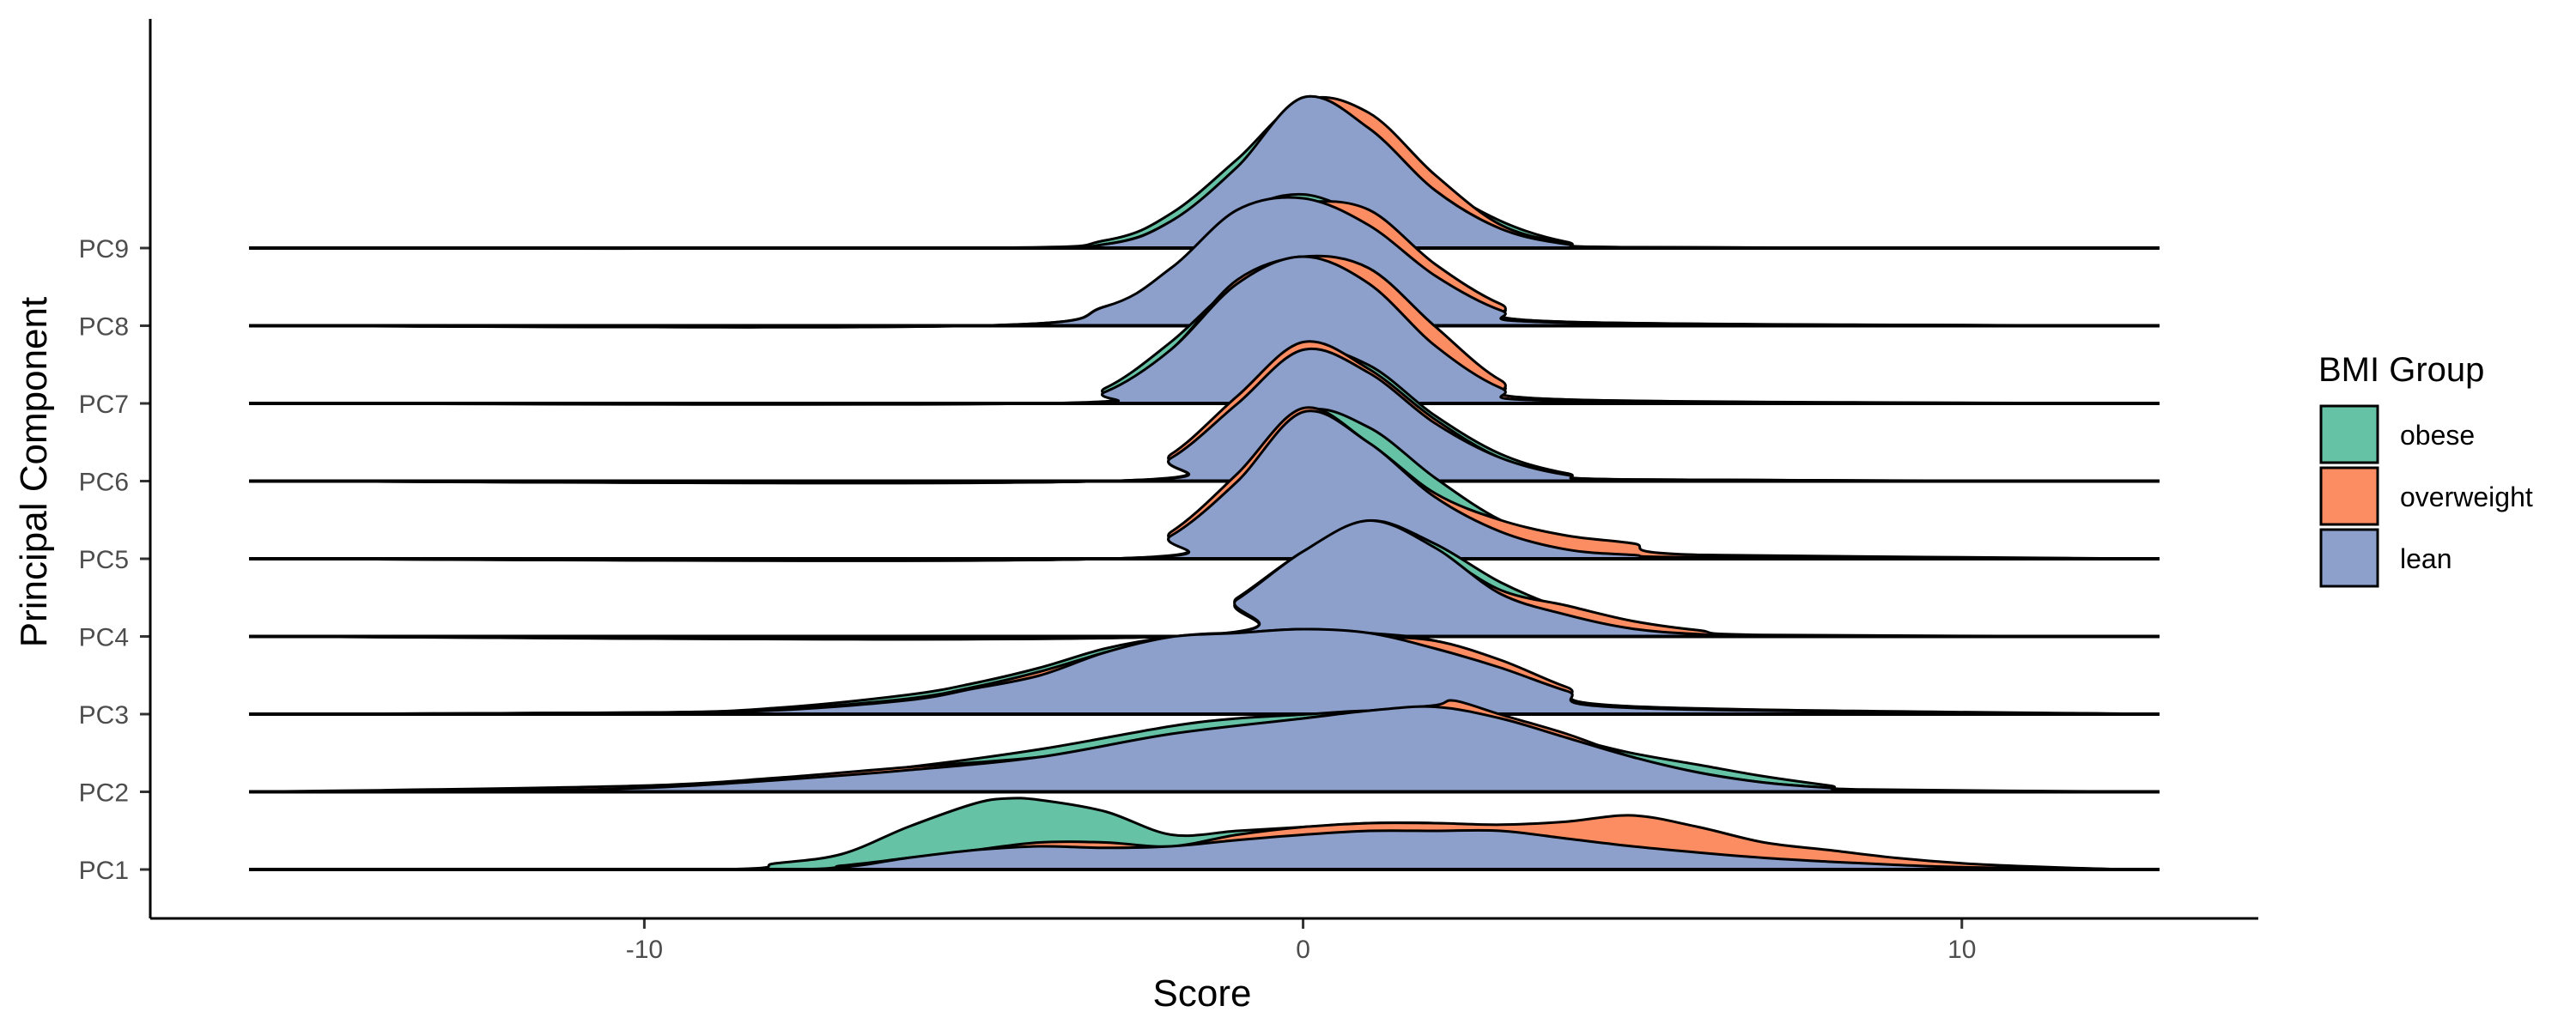  Describe the element at coordinates (1204, 415) in the screenshot. I see `density-pc6-lean` at that location.